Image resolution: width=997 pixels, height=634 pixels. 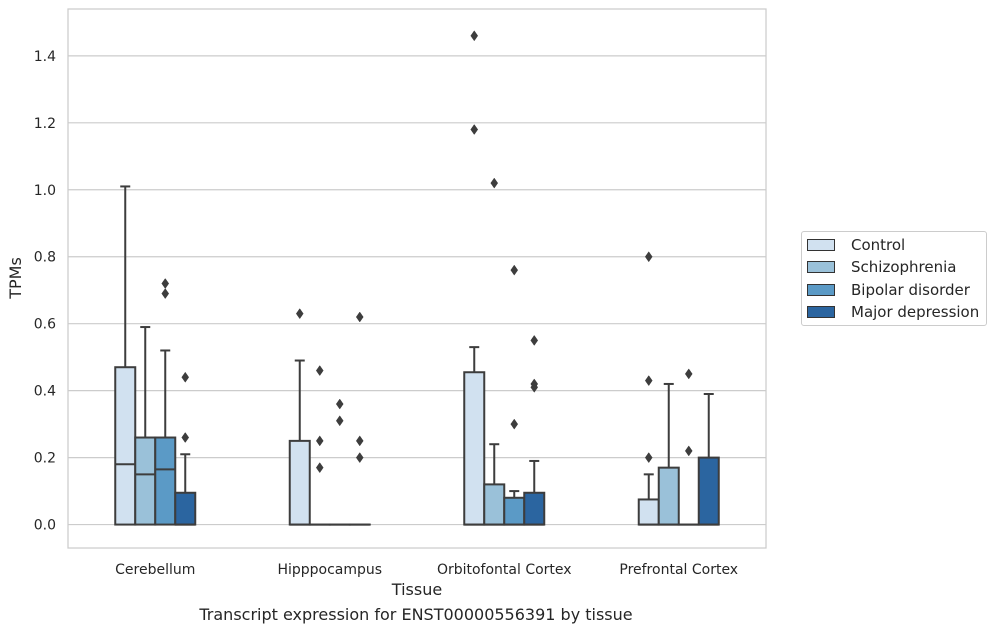 What do you see at coordinates (45, 191) in the screenshot?
I see `y-tick-label: 1.0` at bounding box center [45, 191].